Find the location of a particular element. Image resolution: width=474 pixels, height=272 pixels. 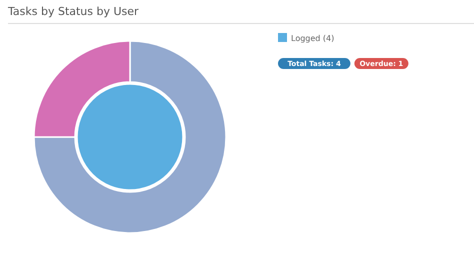

chart-title: Tasks by Status by User is located at coordinates (73, 11).